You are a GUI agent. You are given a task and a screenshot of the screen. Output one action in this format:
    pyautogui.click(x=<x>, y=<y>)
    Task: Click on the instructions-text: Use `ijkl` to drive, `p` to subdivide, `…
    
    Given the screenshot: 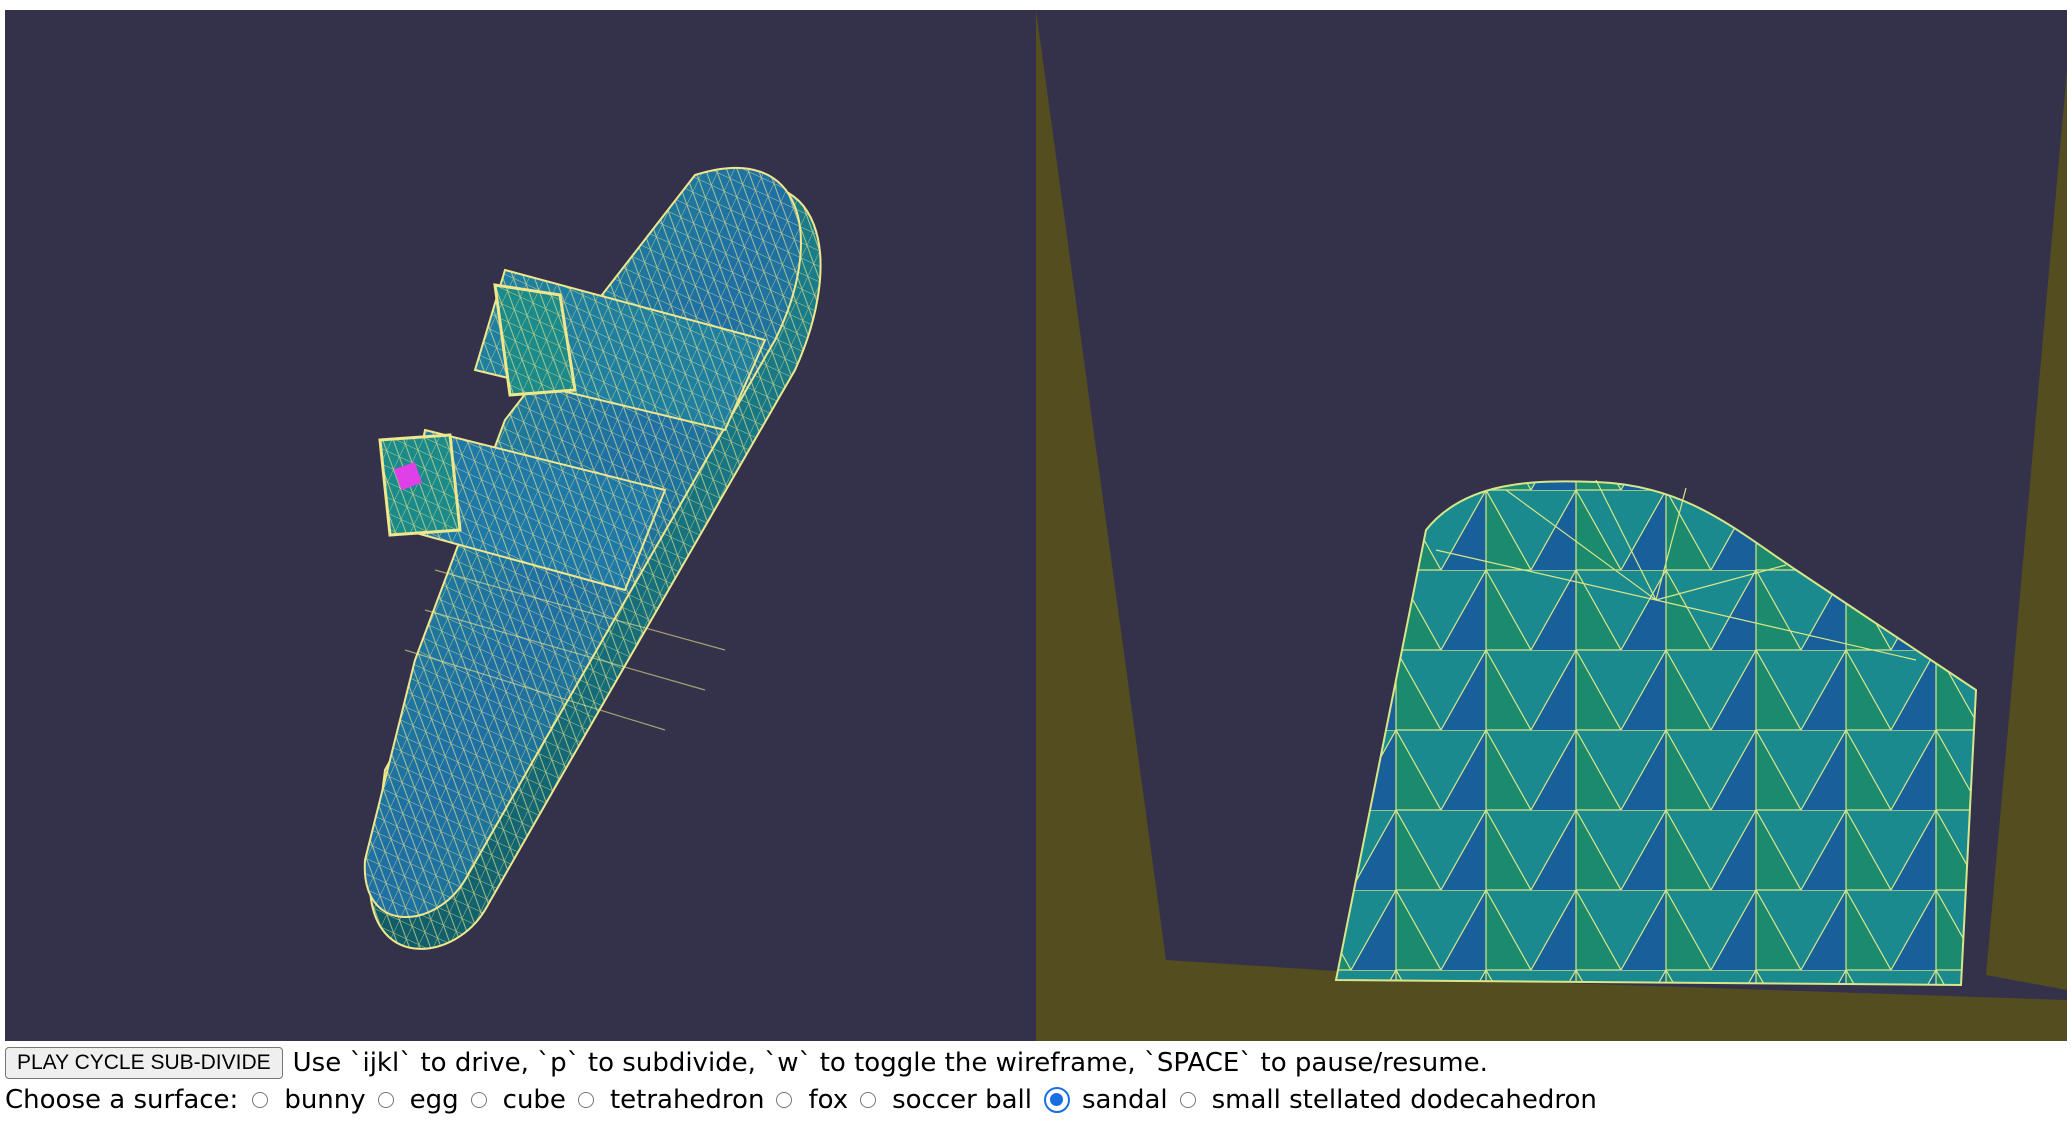 What is the action you would take?
    pyautogui.click(x=890, y=1063)
    